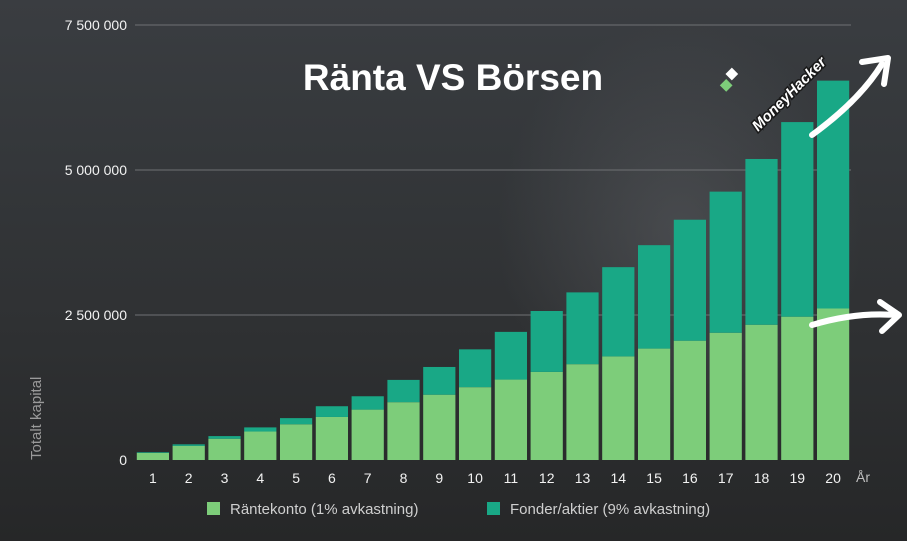 The height and width of the screenshot is (541, 907). What do you see at coordinates (495, 478) in the screenshot?
I see `x-axis-ticks: 1 2 3 4 5 6 7 8 9 10 11 12 13 14 15 16 17 18 19 20` at bounding box center [495, 478].